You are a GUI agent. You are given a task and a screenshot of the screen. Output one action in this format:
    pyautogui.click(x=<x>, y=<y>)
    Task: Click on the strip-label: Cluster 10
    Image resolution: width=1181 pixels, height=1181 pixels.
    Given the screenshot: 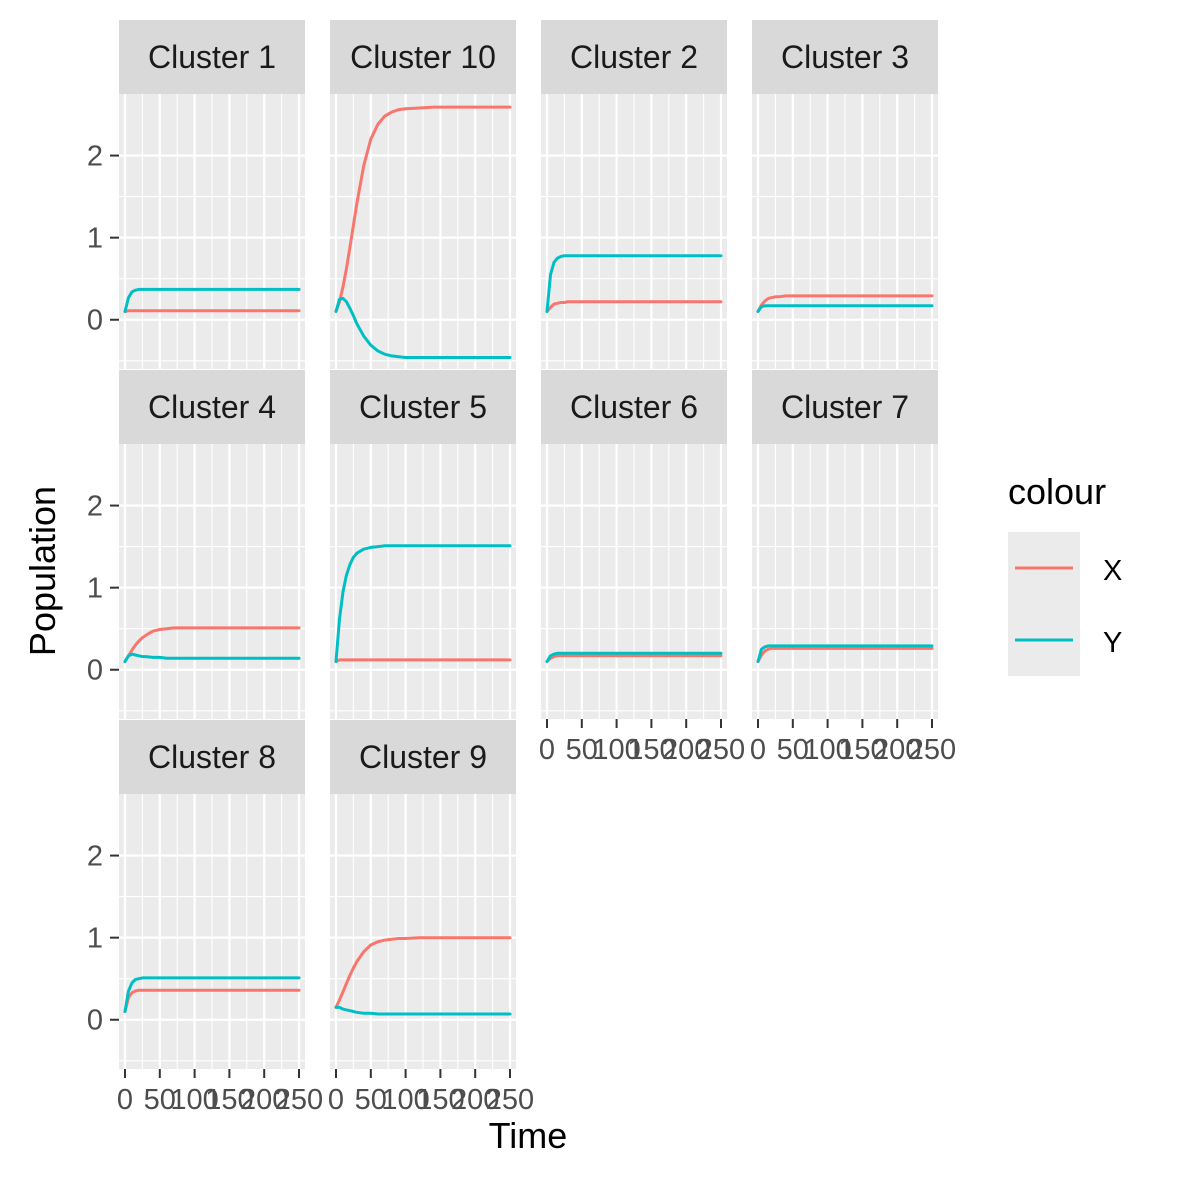 What is the action you would take?
    pyautogui.click(x=423, y=57)
    